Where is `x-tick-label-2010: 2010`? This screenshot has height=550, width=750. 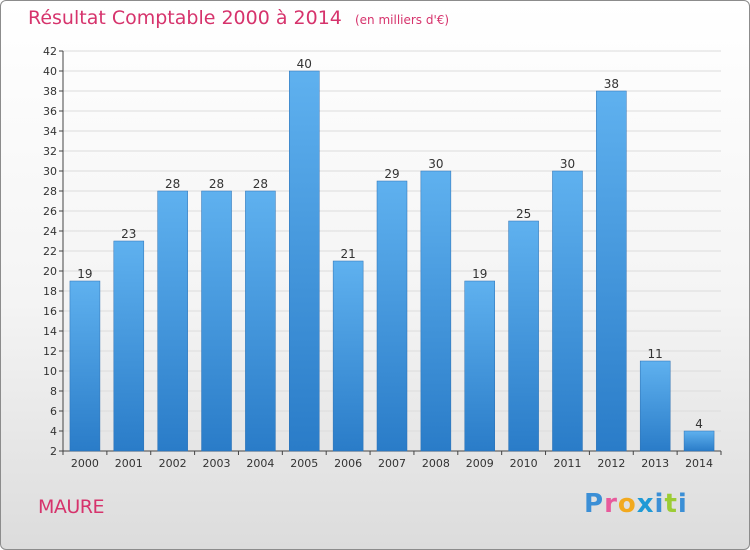
x-tick-label-2010: 2010 is located at coordinates (524, 463).